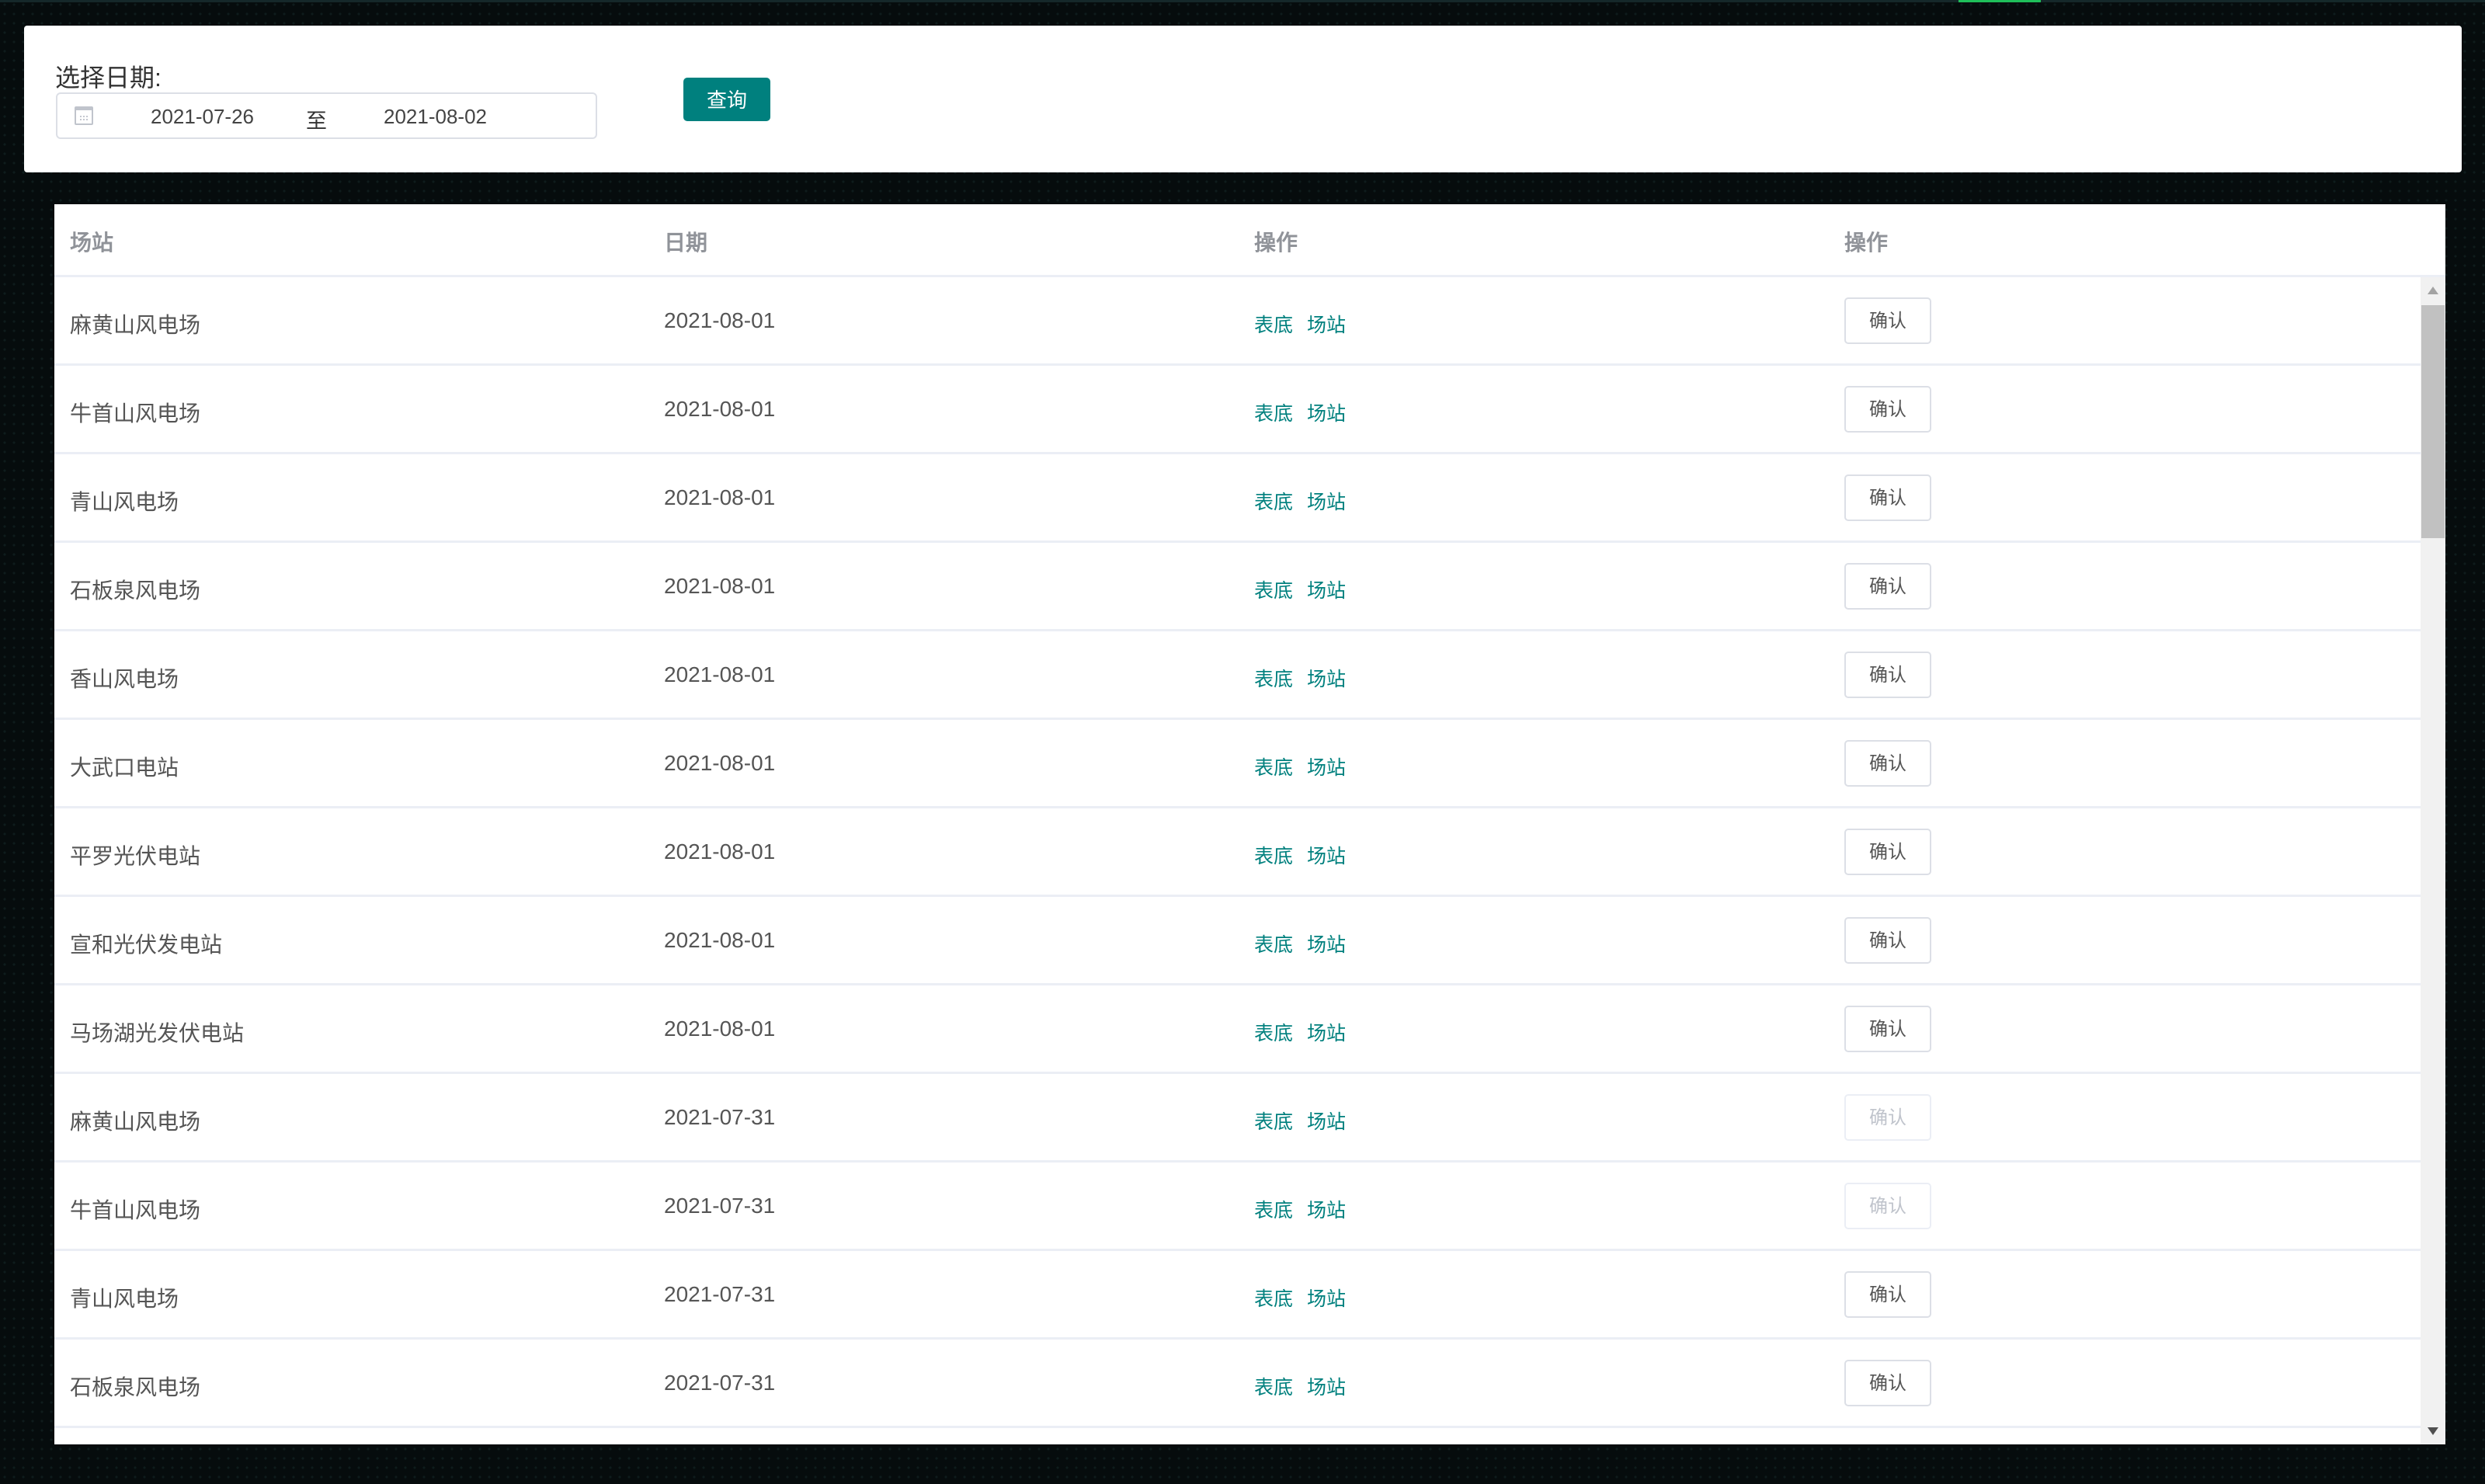  What do you see at coordinates (1237, 852) in the screenshot?
I see `table-row: 平罗光伏电站 2021-08-01 表底 场站 确认` at bounding box center [1237, 852].